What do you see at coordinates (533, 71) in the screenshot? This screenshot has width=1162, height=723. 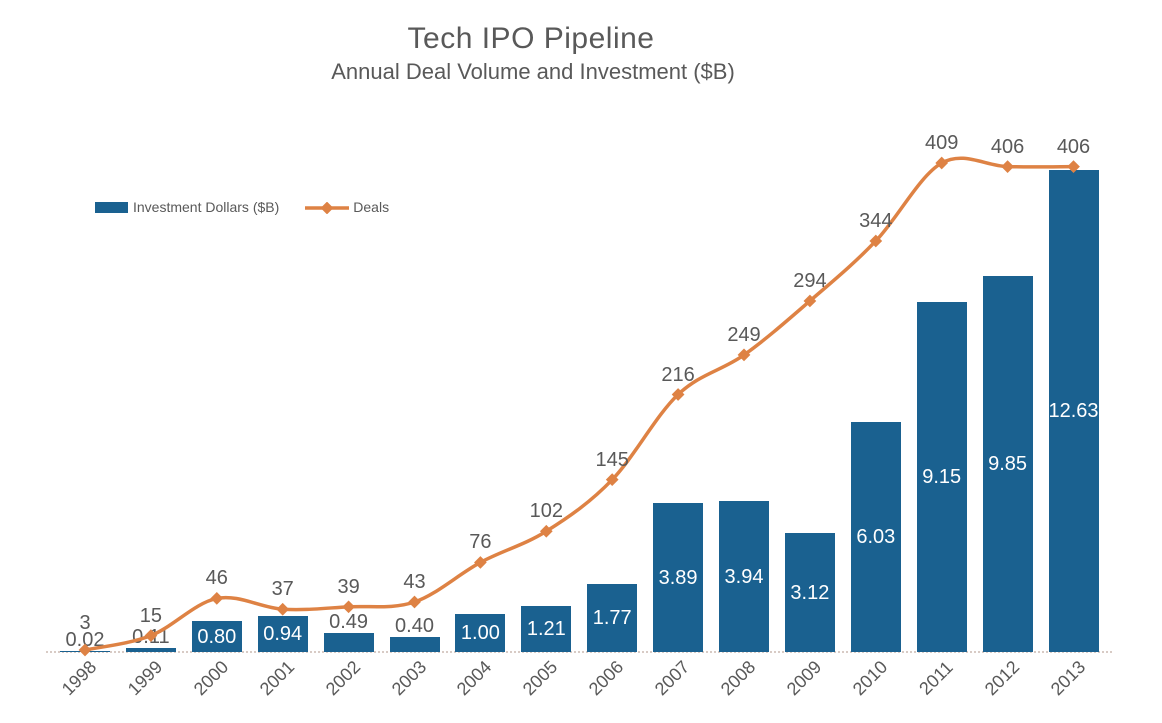 I see `chart-subtitle: Annual Deal Volume and Investment ($B)` at bounding box center [533, 71].